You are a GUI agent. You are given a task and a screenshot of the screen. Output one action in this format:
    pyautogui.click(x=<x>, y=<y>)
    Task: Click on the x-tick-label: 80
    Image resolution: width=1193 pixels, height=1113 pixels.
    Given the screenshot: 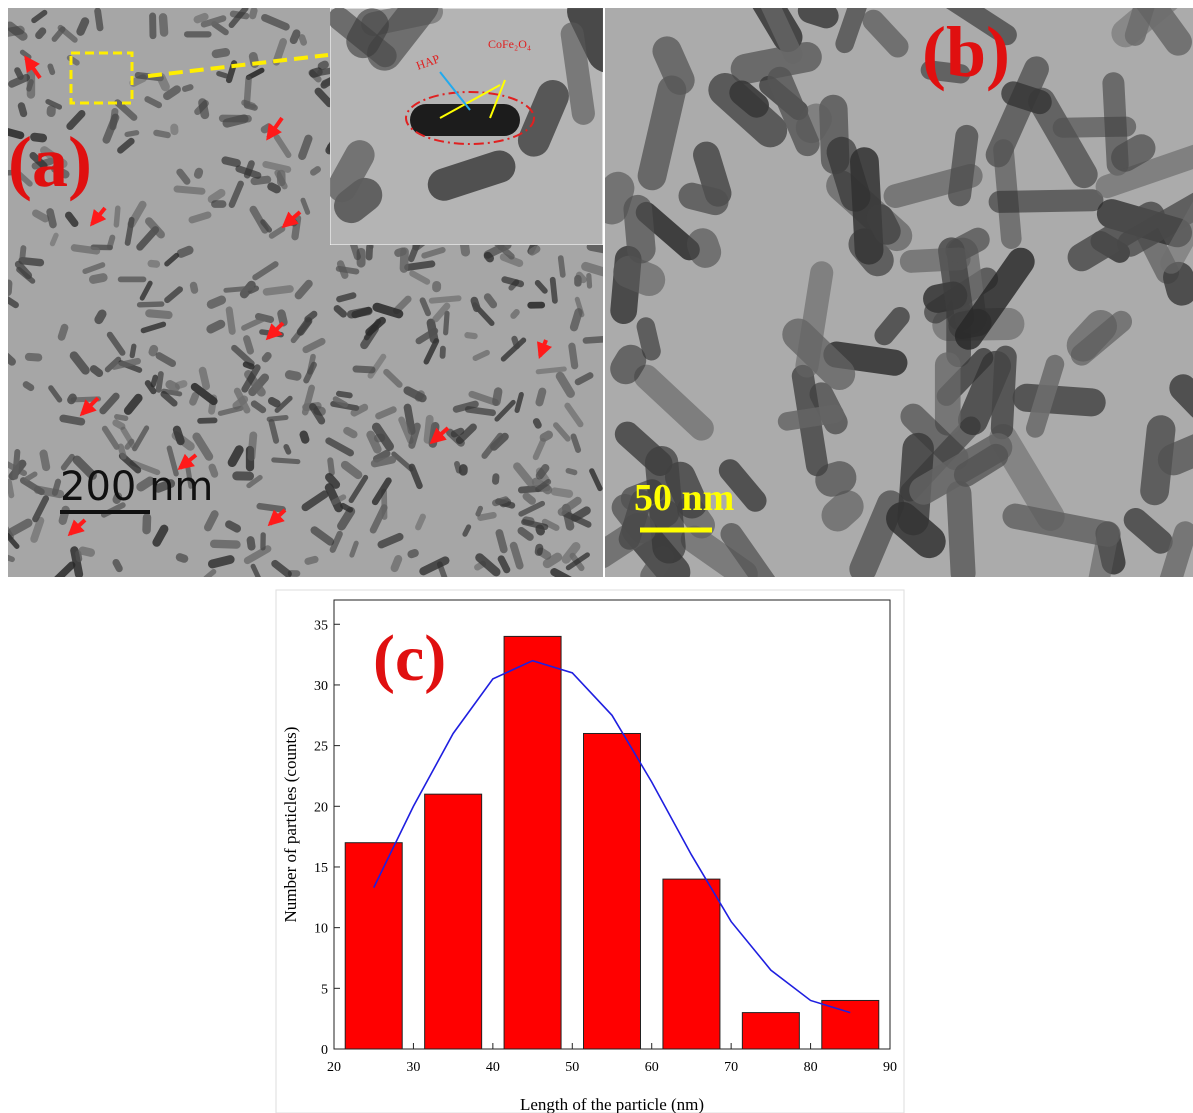 What is the action you would take?
    pyautogui.click(x=811, y=1067)
    